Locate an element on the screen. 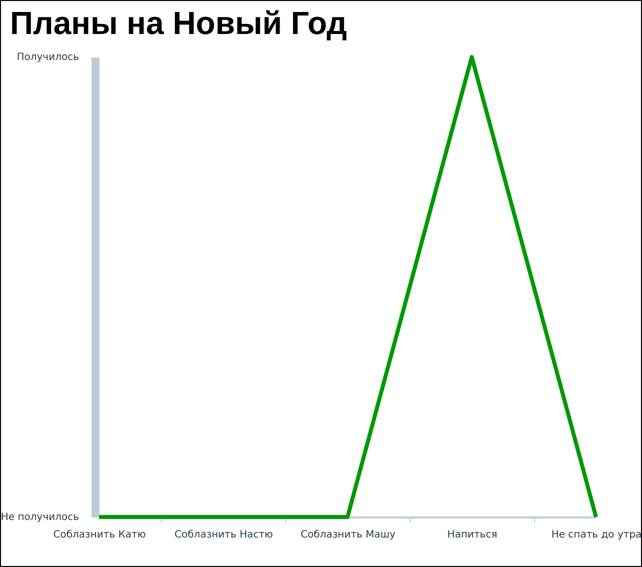  chart-title: Планы на Новый Год is located at coordinates (178, 23).